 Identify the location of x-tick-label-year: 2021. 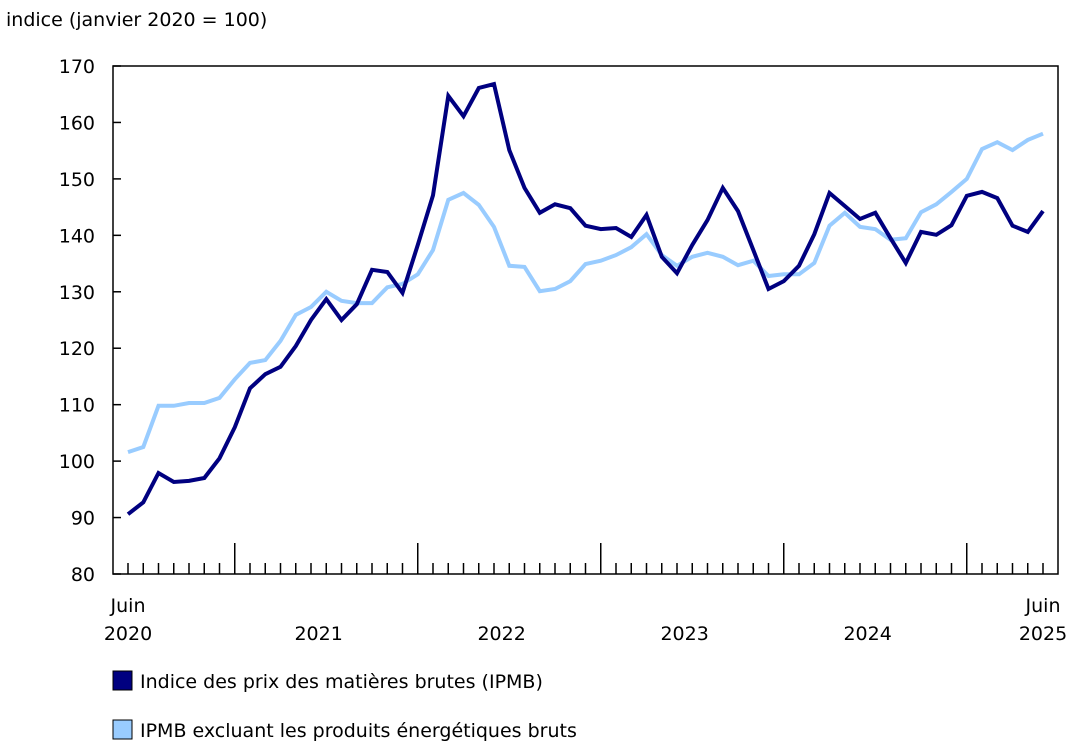
(318, 634).